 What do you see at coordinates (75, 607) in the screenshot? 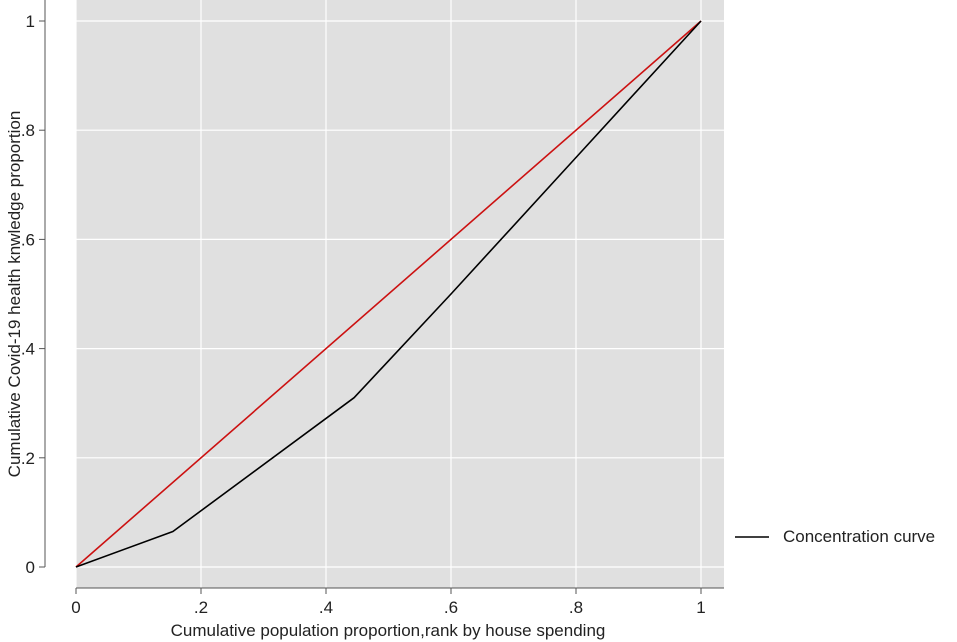
I see `x-tick-label: 0` at bounding box center [75, 607].